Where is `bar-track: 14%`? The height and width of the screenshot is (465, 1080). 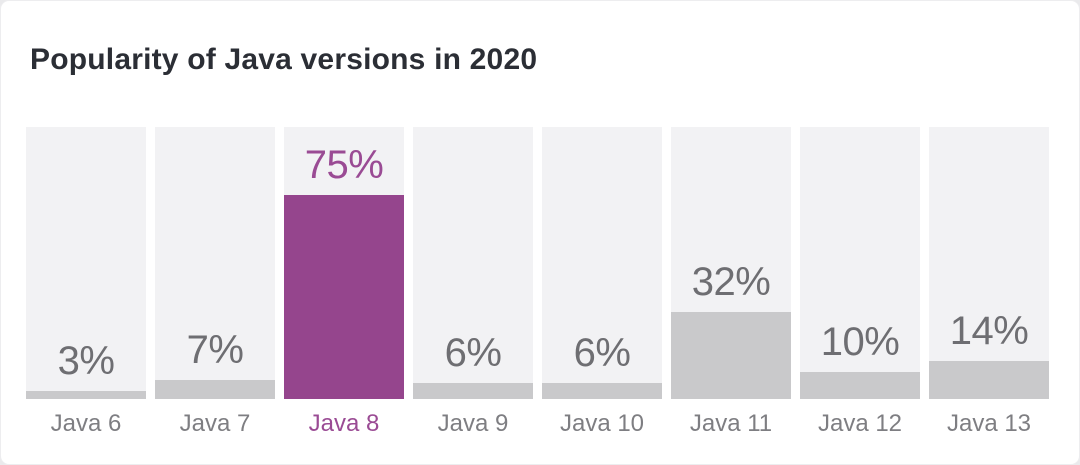 bar-track: 14% is located at coordinates (989, 263).